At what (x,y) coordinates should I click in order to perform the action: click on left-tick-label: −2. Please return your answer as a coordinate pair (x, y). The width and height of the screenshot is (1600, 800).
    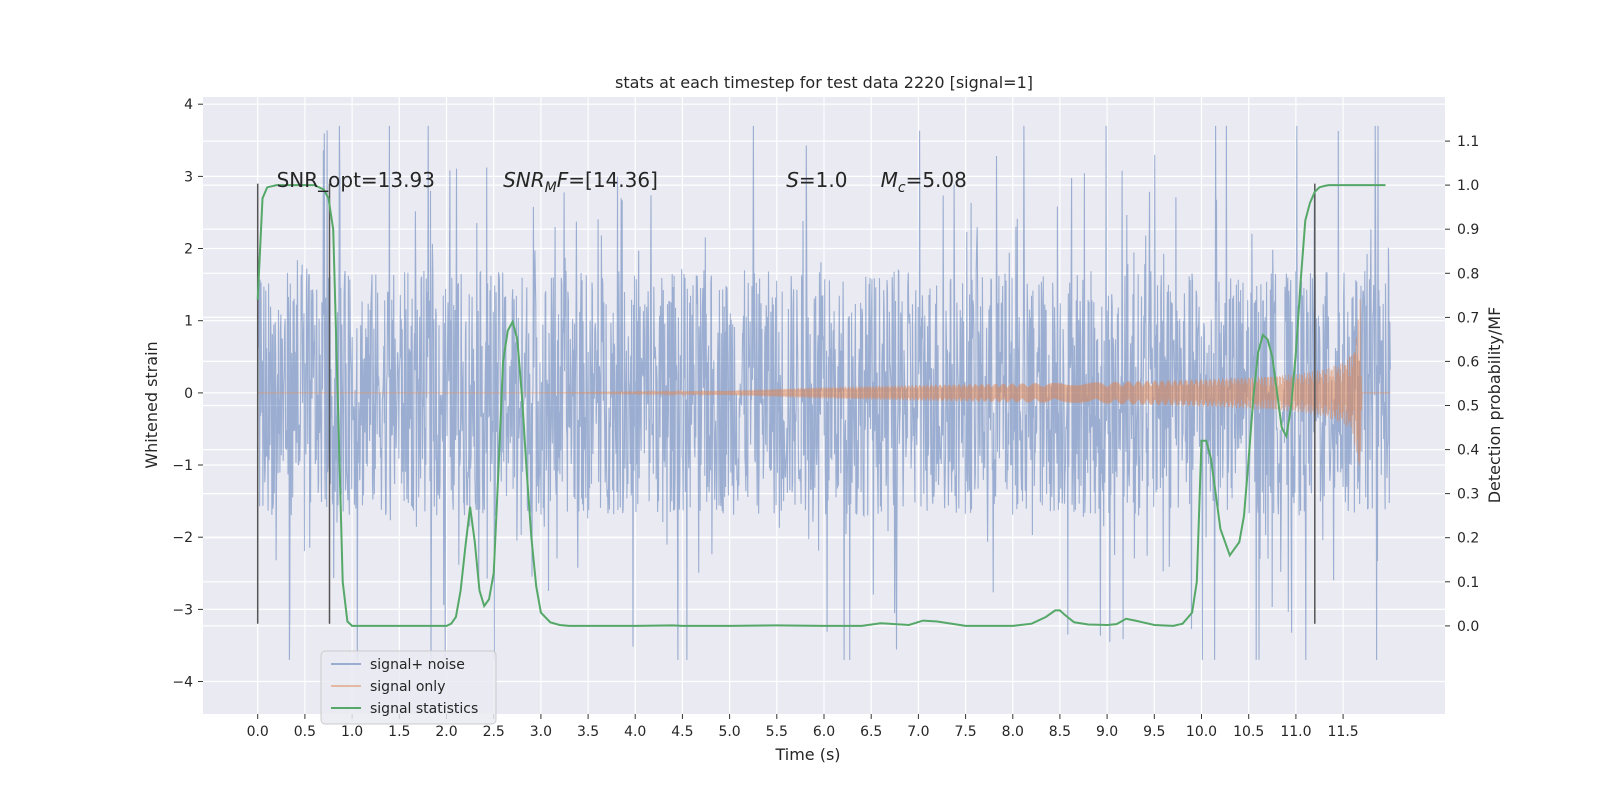
    Looking at the image, I should click on (182, 538).